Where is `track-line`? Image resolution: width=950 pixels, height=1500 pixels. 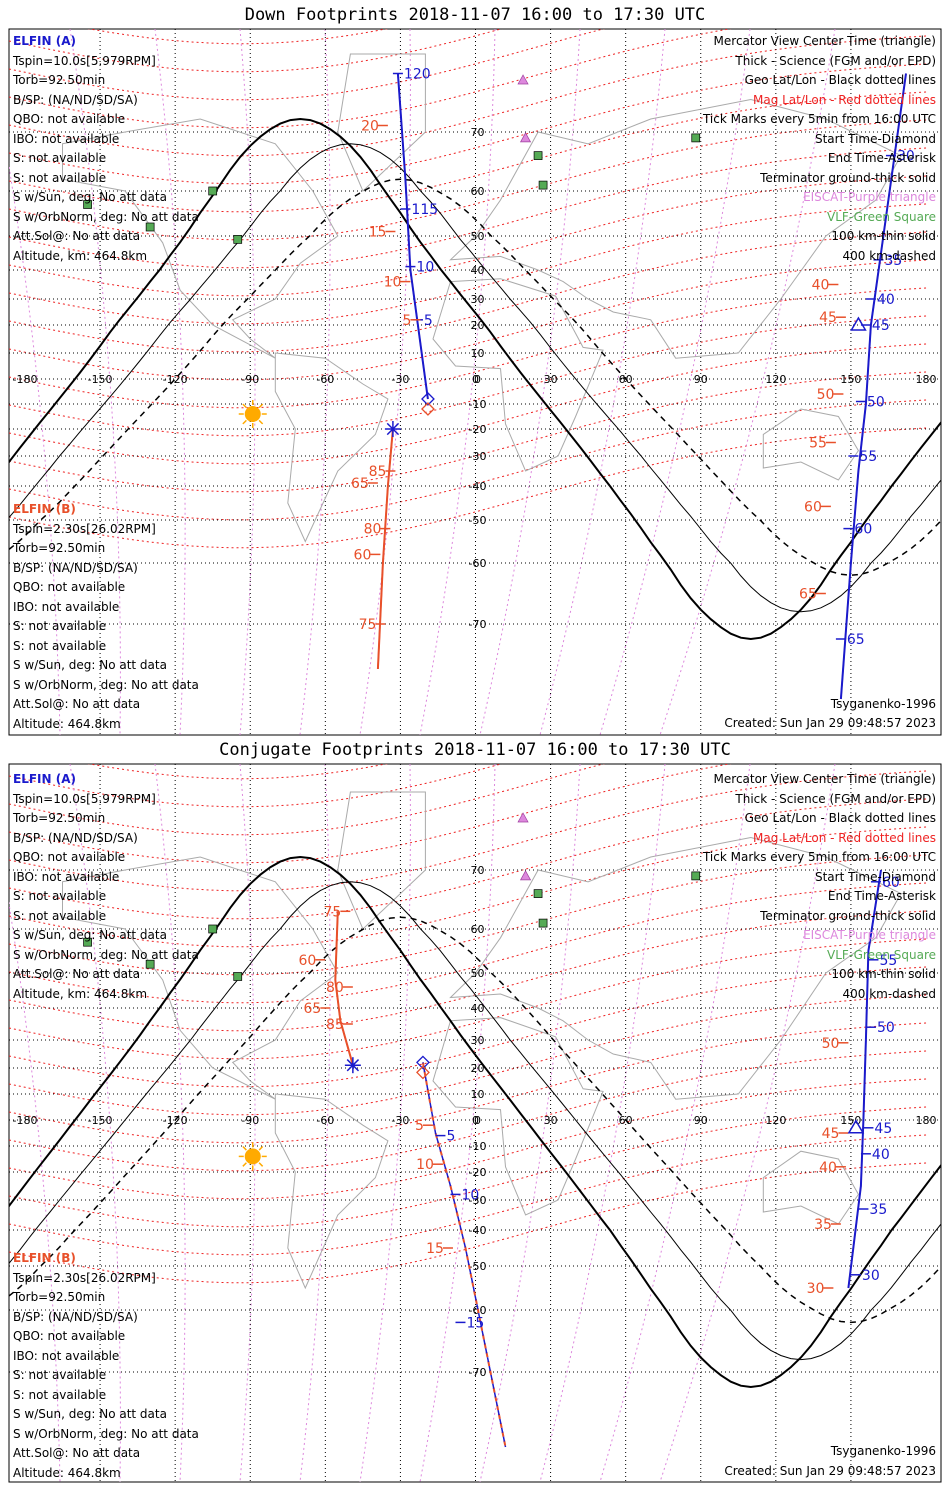 track-line is located at coordinates (873, 386).